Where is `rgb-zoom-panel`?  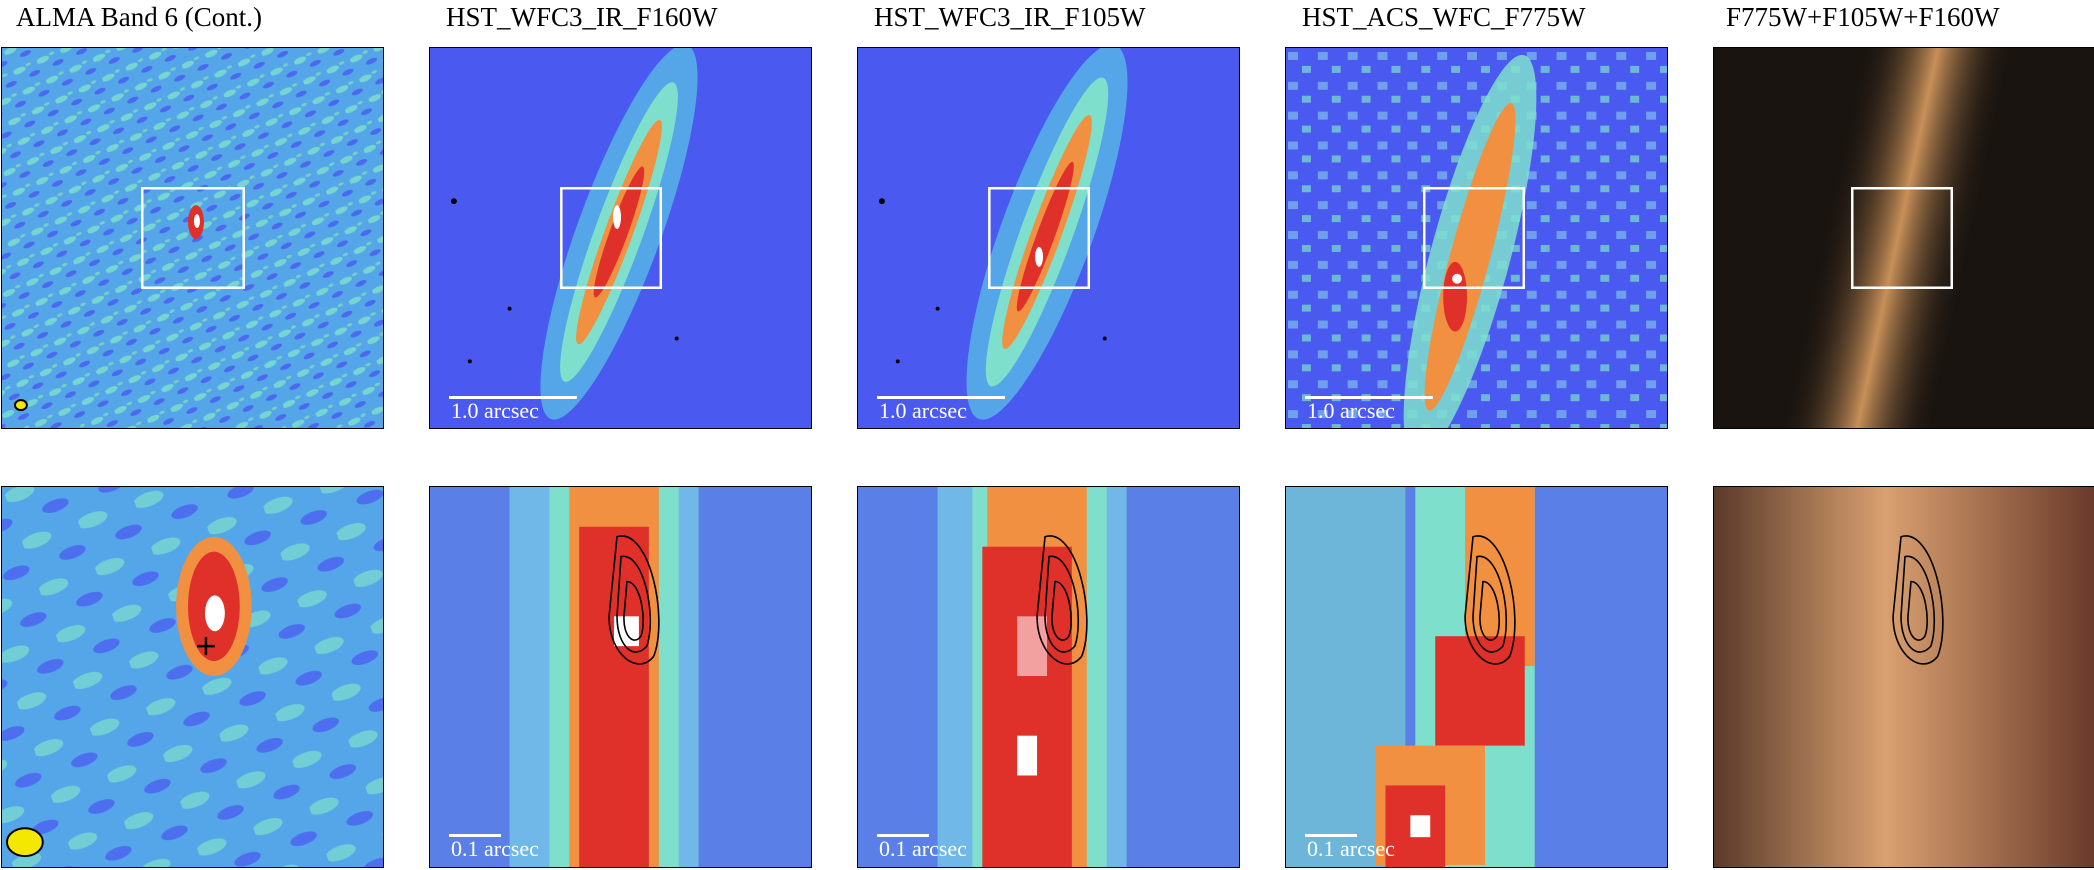
rgb-zoom-panel is located at coordinates (1903, 677).